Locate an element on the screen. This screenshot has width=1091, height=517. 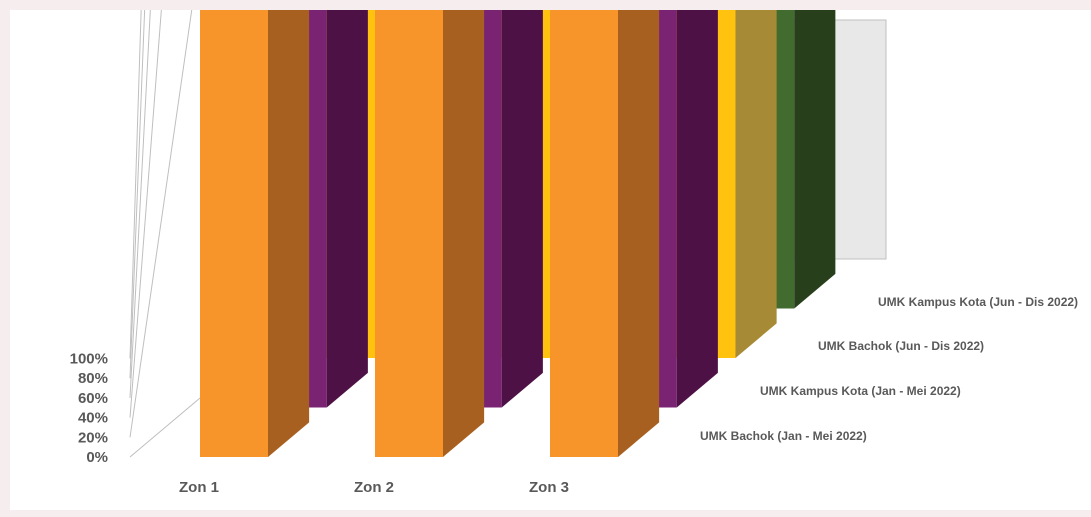
gridline-side is located at coordinates (161, 224).